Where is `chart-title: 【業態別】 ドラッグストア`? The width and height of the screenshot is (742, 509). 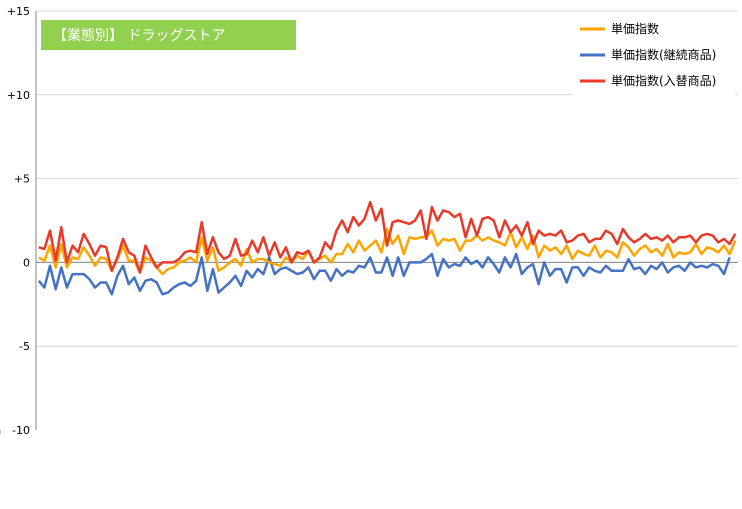 chart-title: 【業態別】 ドラッグストア is located at coordinates (139, 36).